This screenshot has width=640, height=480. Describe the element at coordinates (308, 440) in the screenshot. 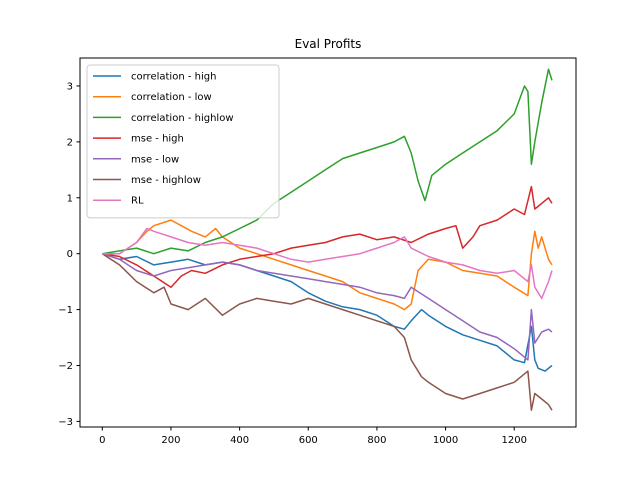

I see `x-tick-label: 600` at that location.